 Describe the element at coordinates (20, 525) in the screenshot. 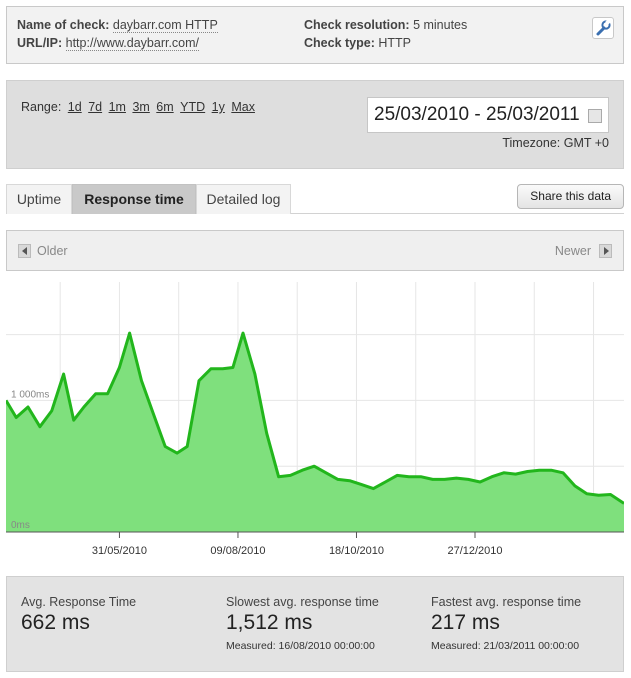

I see `y-tick-label: 0ms` at that location.